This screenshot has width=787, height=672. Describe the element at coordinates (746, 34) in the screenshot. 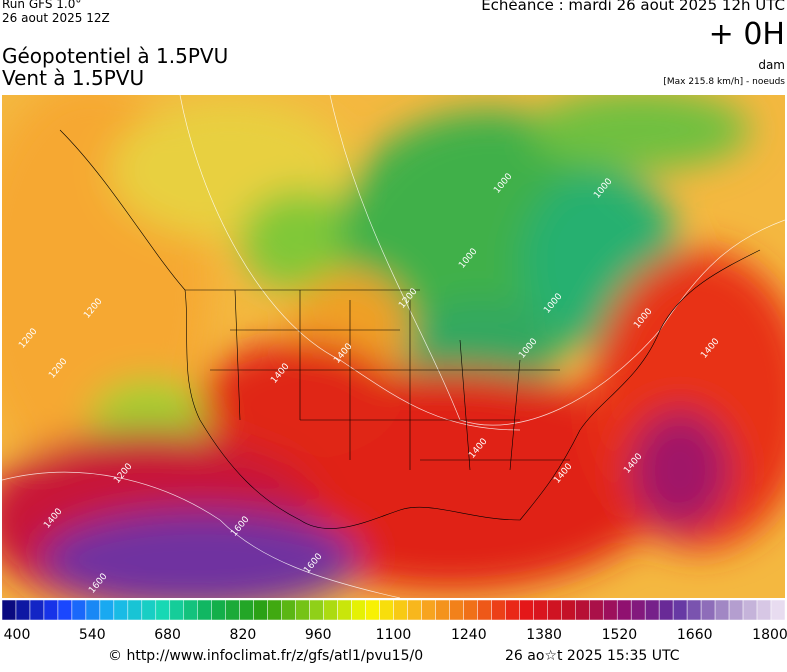

I see `lead-time: + 0H` at that location.